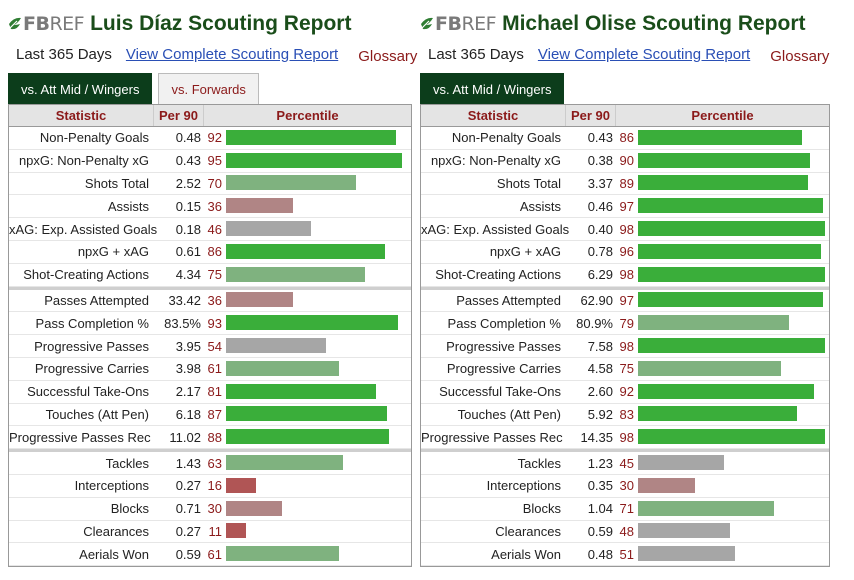  Describe the element at coordinates (54, 24) in the screenshot. I see `logo-text: FBREF` at that location.